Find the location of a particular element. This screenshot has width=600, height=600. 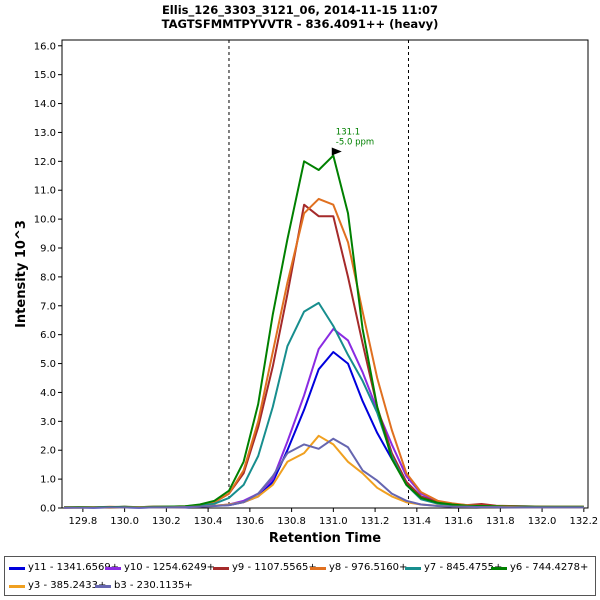

y-tick-label: 4.0 is located at coordinates (48, 393).